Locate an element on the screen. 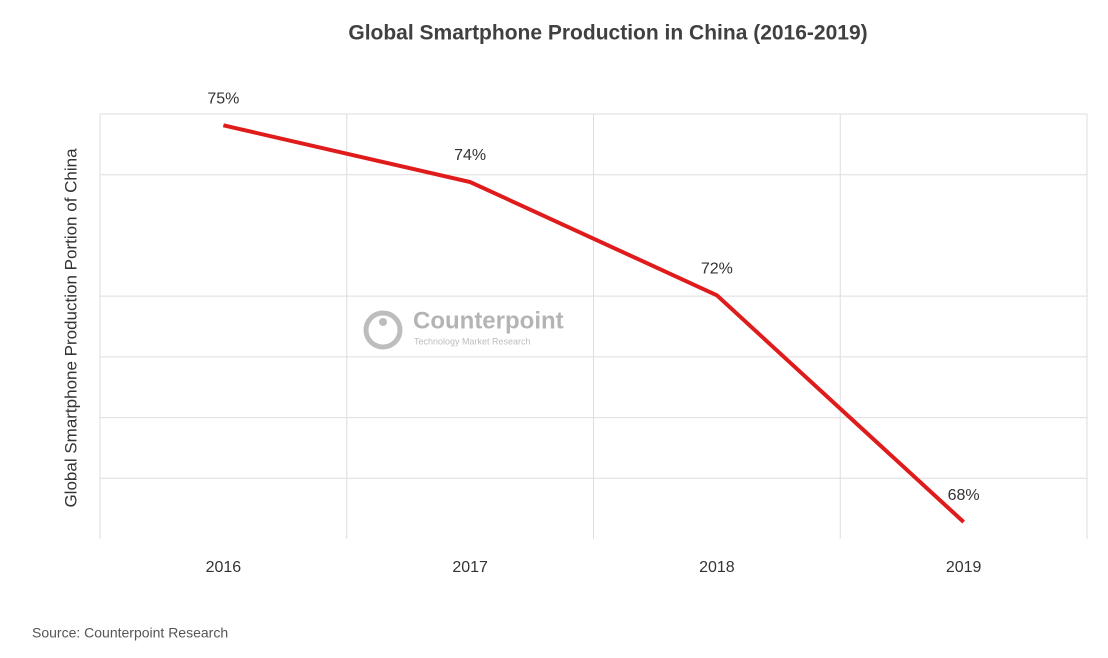 The height and width of the screenshot is (658, 1108). data-label: 72% is located at coordinates (717, 269).